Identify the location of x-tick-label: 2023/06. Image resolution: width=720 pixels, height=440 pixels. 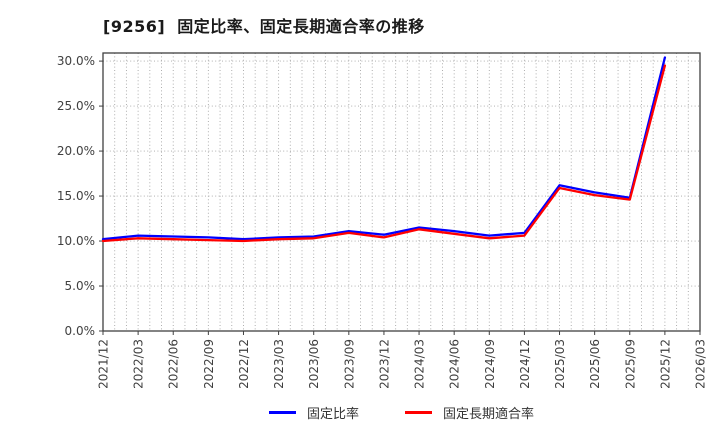
(314, 364).